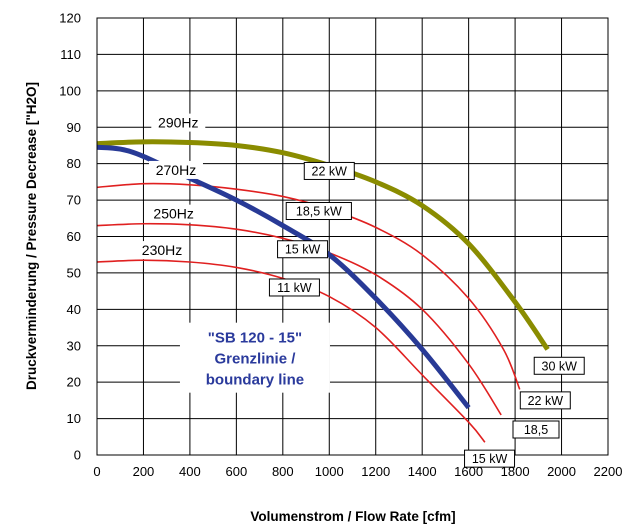 The height and width of the screenshot is (530, 641). What do you see at coordinates (70, 90) in the screenshot?
I see `y-tick-label: 100` at bounding box center [70, 90].